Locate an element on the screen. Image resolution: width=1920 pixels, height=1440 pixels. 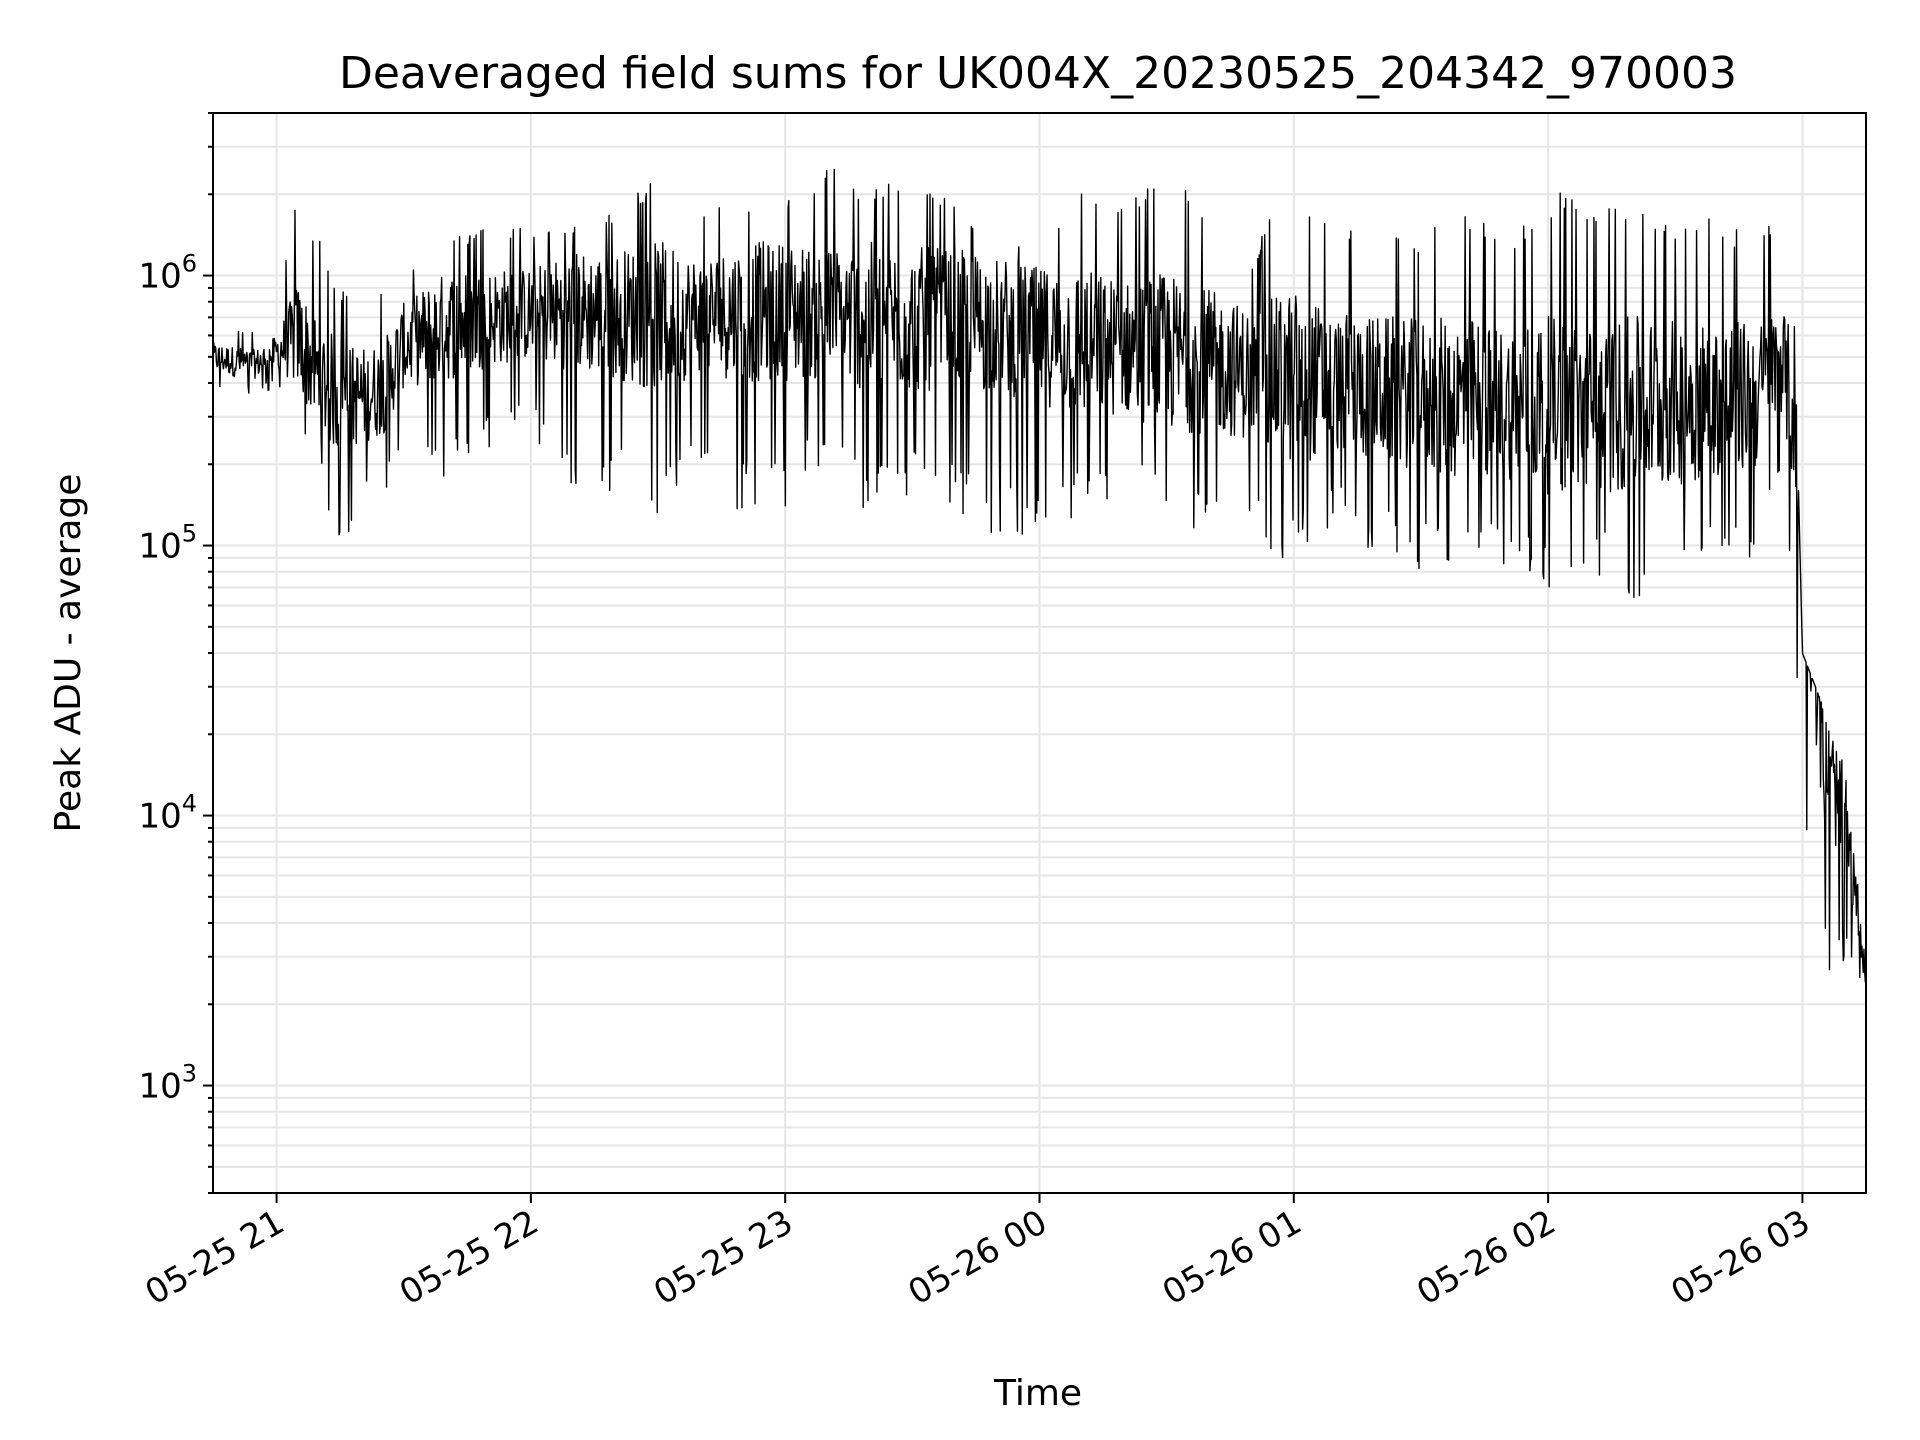
x-tick-label: 05-25 21 is located at coordinates (215, 1257).